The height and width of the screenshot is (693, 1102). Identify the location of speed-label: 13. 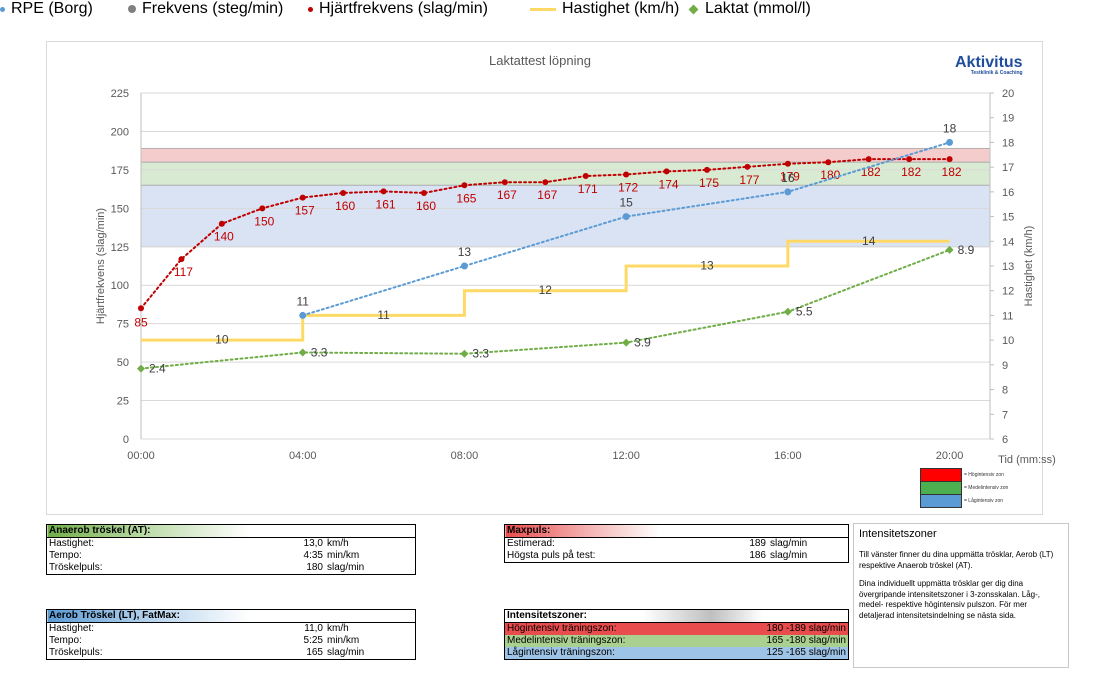
(707, 266).